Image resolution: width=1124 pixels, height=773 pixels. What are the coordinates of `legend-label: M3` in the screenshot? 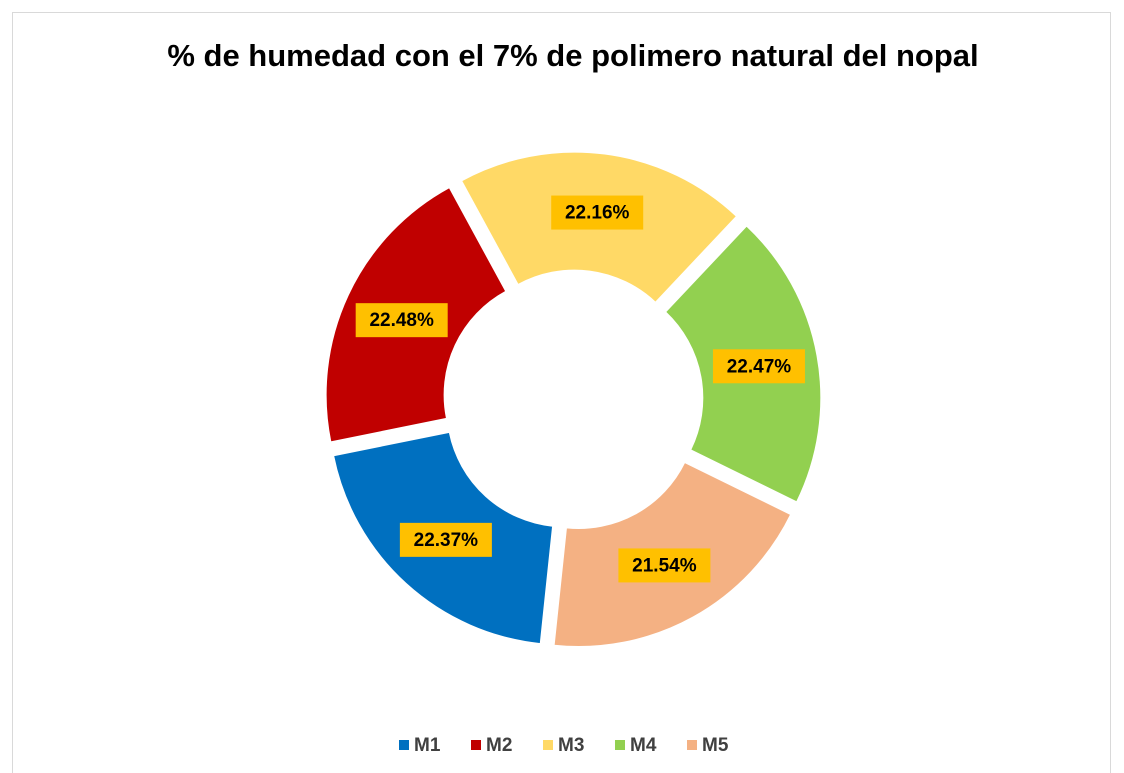 It's located at (571, 745).